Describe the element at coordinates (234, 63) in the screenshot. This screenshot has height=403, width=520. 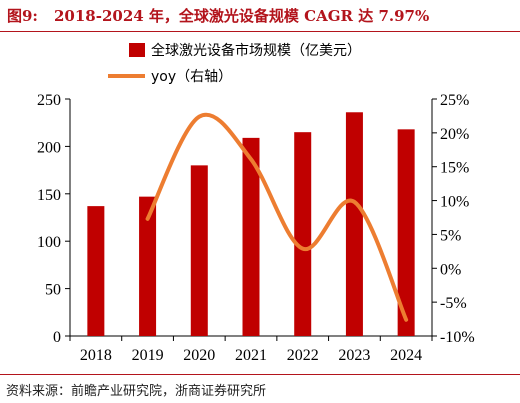
I see `legend: 全球激光设备市场规模（亿美元） yoy（右轴）` at that location.